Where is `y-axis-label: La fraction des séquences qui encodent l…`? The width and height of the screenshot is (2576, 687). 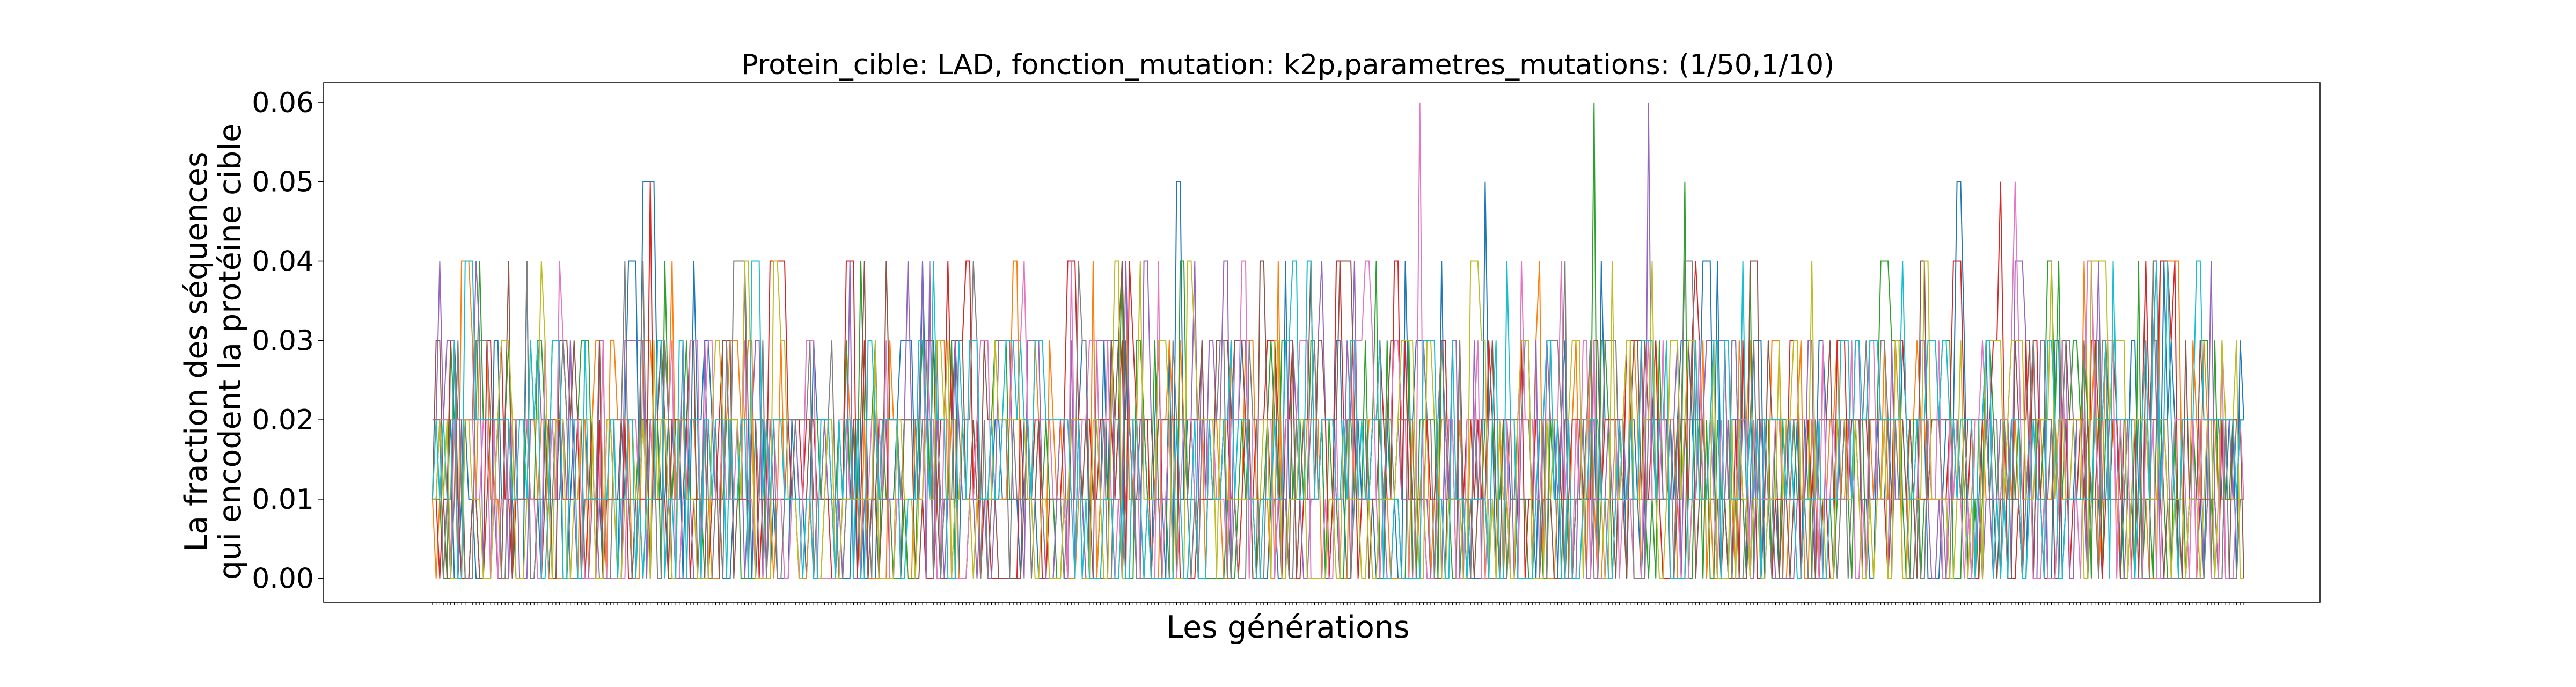
y-axis-label: La fraction des séquences qui encodent l… is located at coordinates (213, 351).